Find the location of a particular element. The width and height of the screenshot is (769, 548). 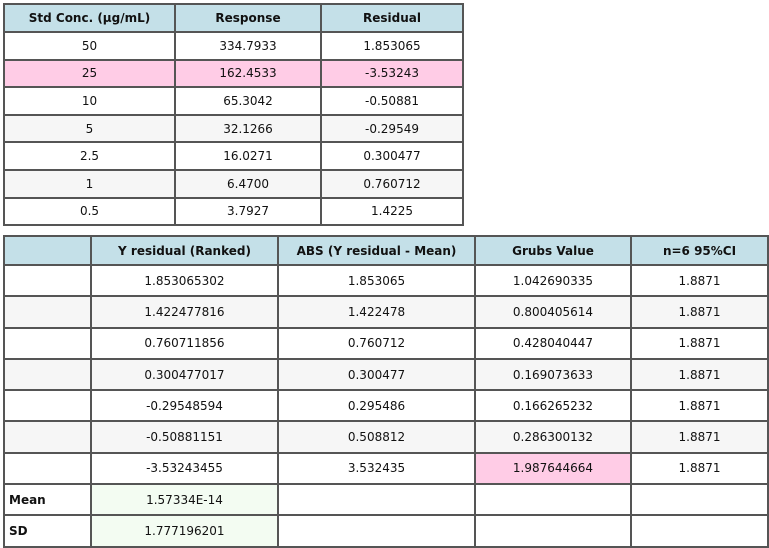

header-response: Response is located at coordinates (248, 18).